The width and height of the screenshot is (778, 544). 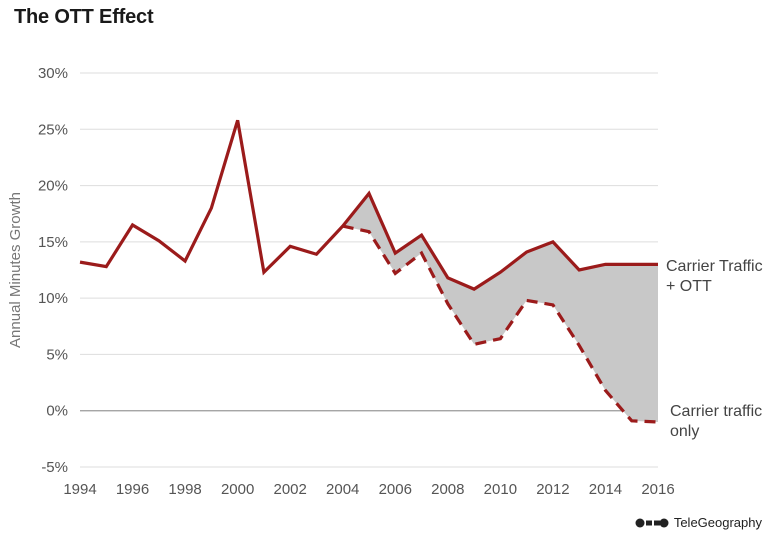 What do you see at coordinates (289, 489) in the screenshot?
I see `x-tick-label: 2002` at bounding box center [289, 489].